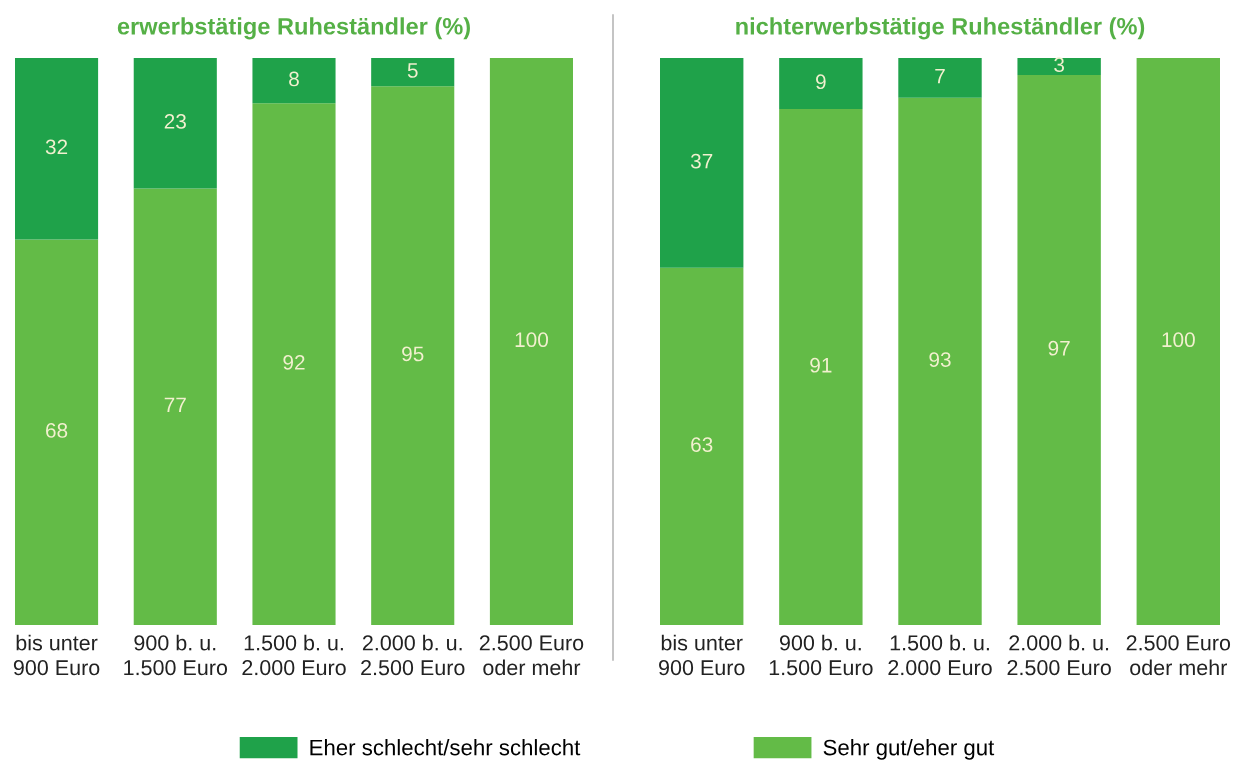 The image size is (1234, 772). I want to click on data-label: 68, so click(57, 430).